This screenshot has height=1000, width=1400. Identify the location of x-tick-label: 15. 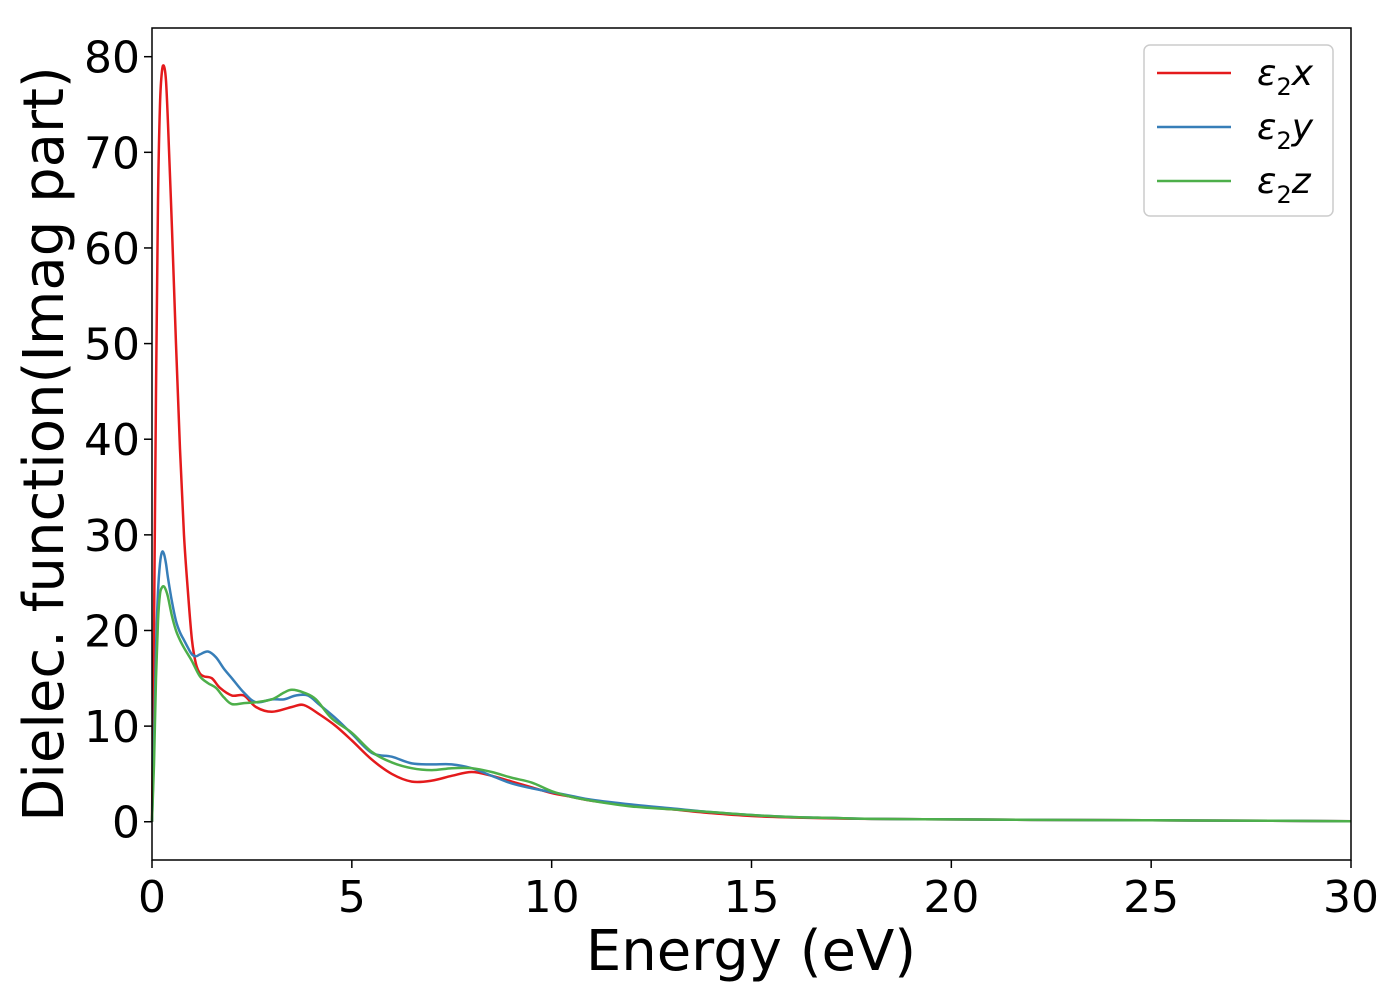
(752, 897).